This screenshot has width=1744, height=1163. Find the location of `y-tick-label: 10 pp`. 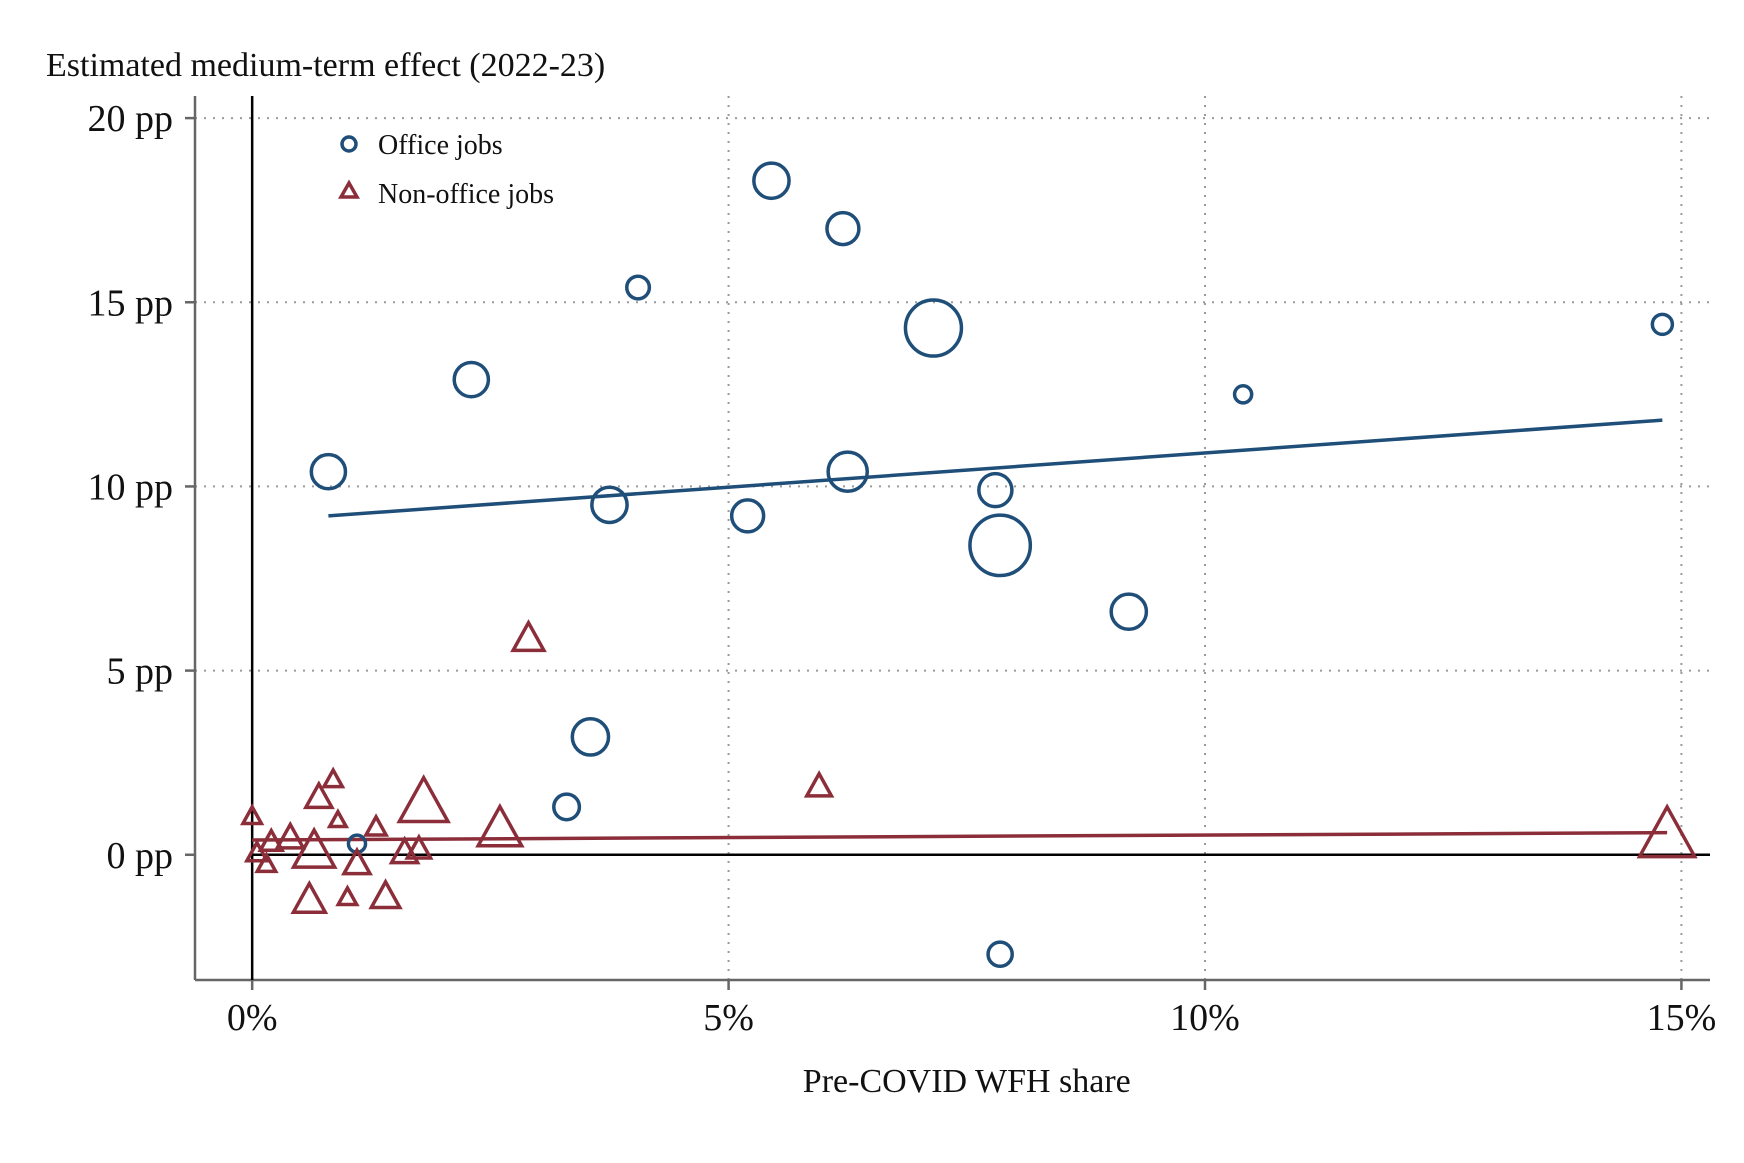

y-tick-label: 10 pp is located at coordinates (131, 487).